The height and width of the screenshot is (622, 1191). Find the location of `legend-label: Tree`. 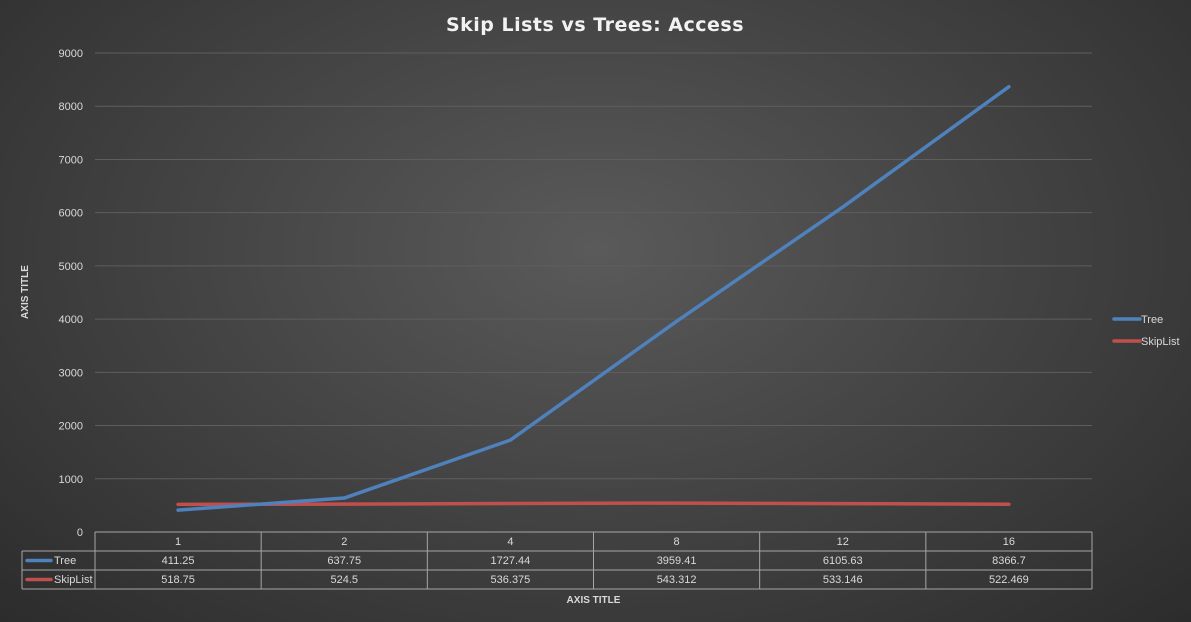

legend-label: Tree is located at coordinates (1152, 320).